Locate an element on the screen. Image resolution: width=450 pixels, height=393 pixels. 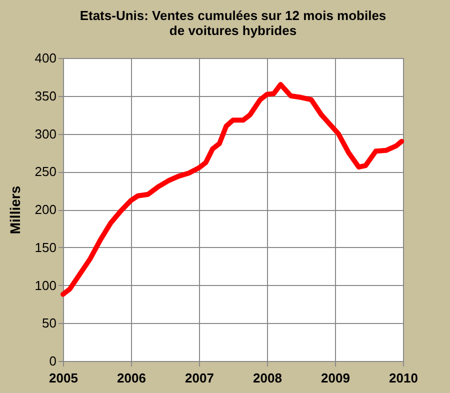
y-tick-label: 50 is located at coordinates (49, 323).